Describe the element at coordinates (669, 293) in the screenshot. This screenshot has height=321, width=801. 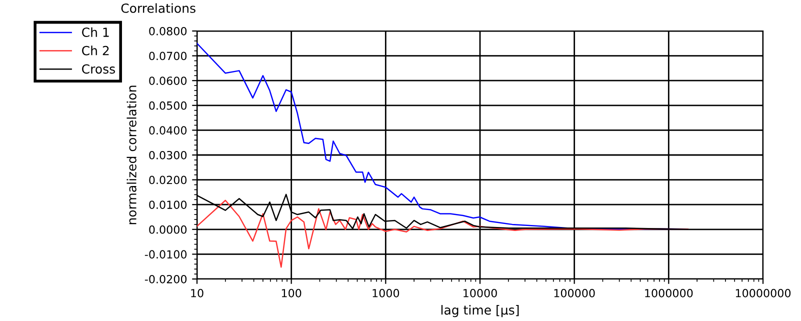
I see `x-tick-label: 1000000` at that location.